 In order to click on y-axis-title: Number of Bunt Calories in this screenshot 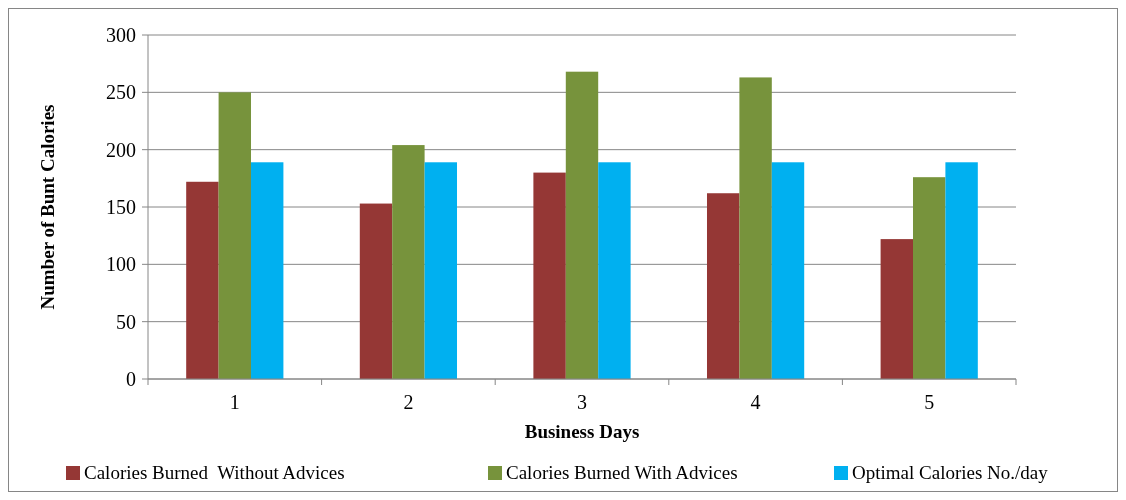, I will do `click(47, 207)`.